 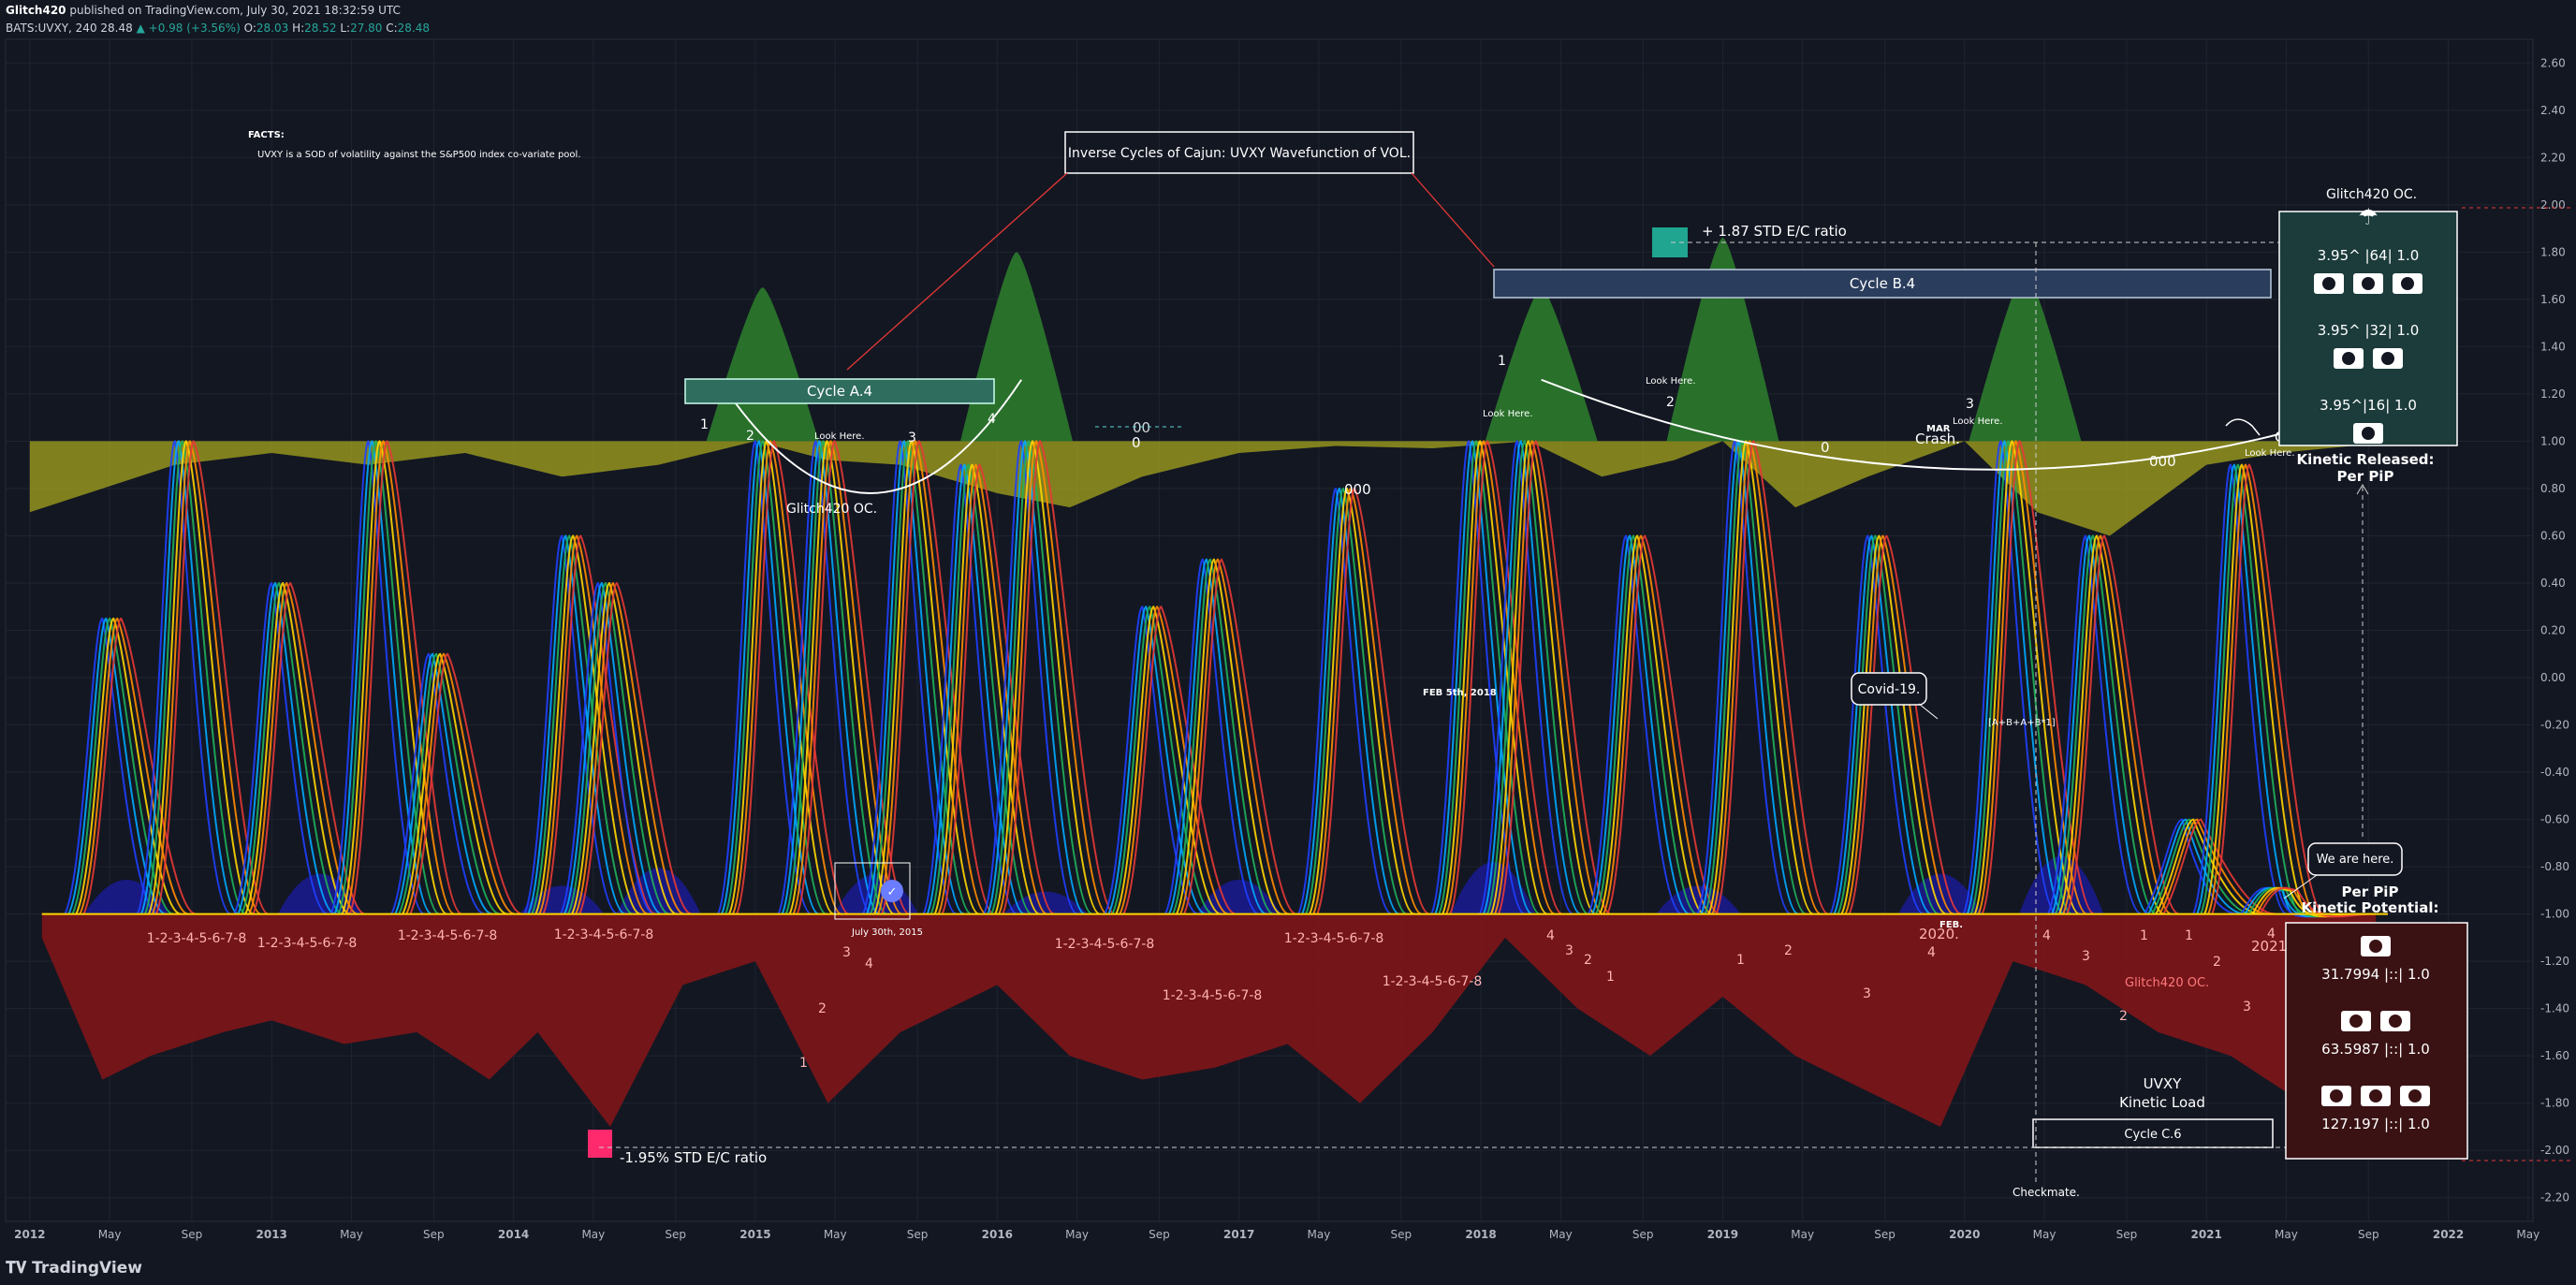 I want to click on symbol-label: BATS:UVXY, 240, so click(x=51, y=28).